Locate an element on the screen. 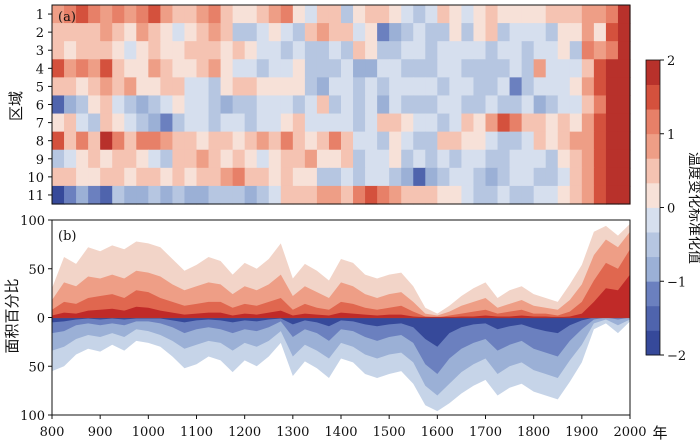 Image resolution: width=700 pixels, height=442 pixels. area-y-tick-label: 0 is located at coordinates (41, 319).